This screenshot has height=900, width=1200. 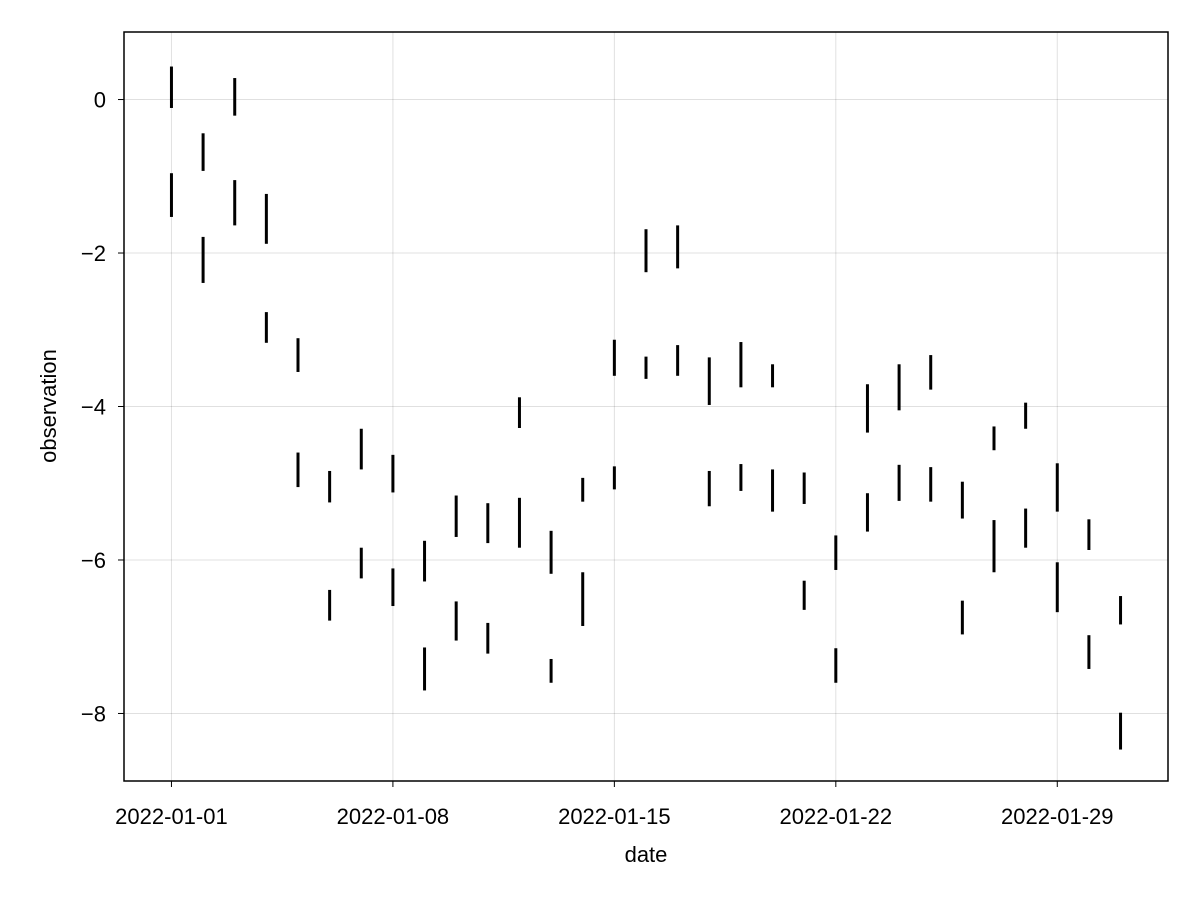 I want to click on y-tick-label: −8, so click(x=93, y=713).